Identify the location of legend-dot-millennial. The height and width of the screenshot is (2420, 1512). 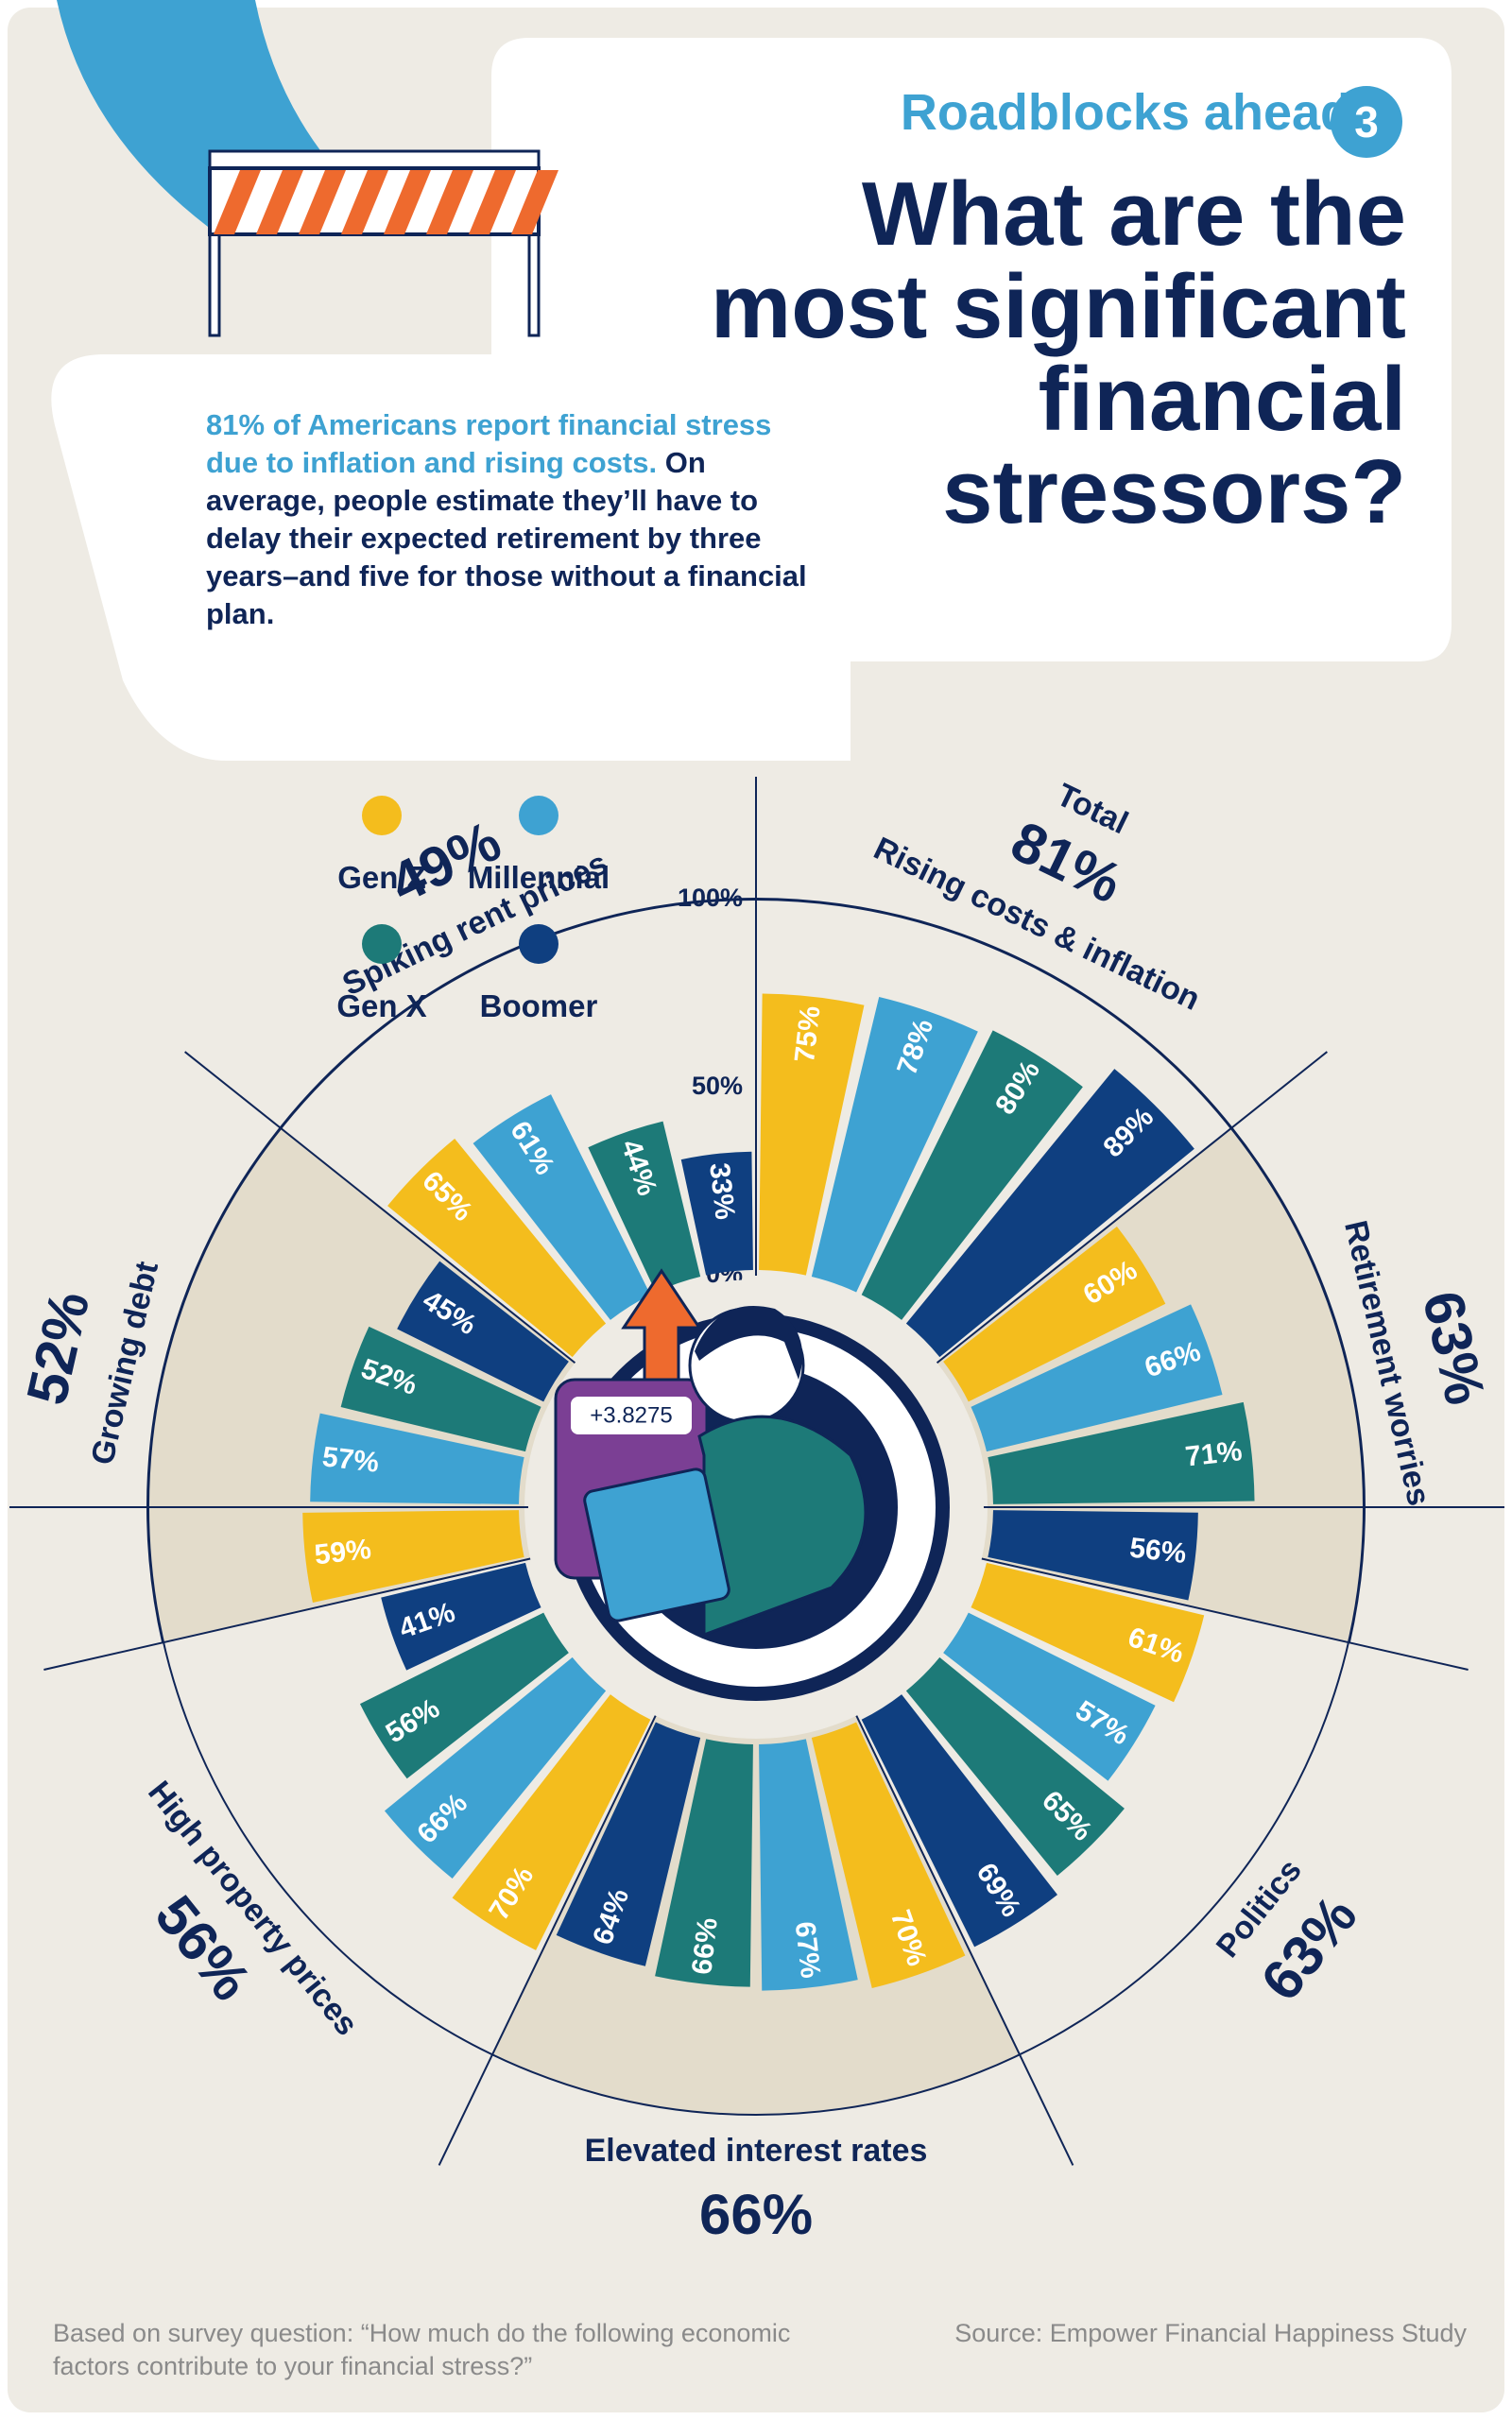
(538, 815).